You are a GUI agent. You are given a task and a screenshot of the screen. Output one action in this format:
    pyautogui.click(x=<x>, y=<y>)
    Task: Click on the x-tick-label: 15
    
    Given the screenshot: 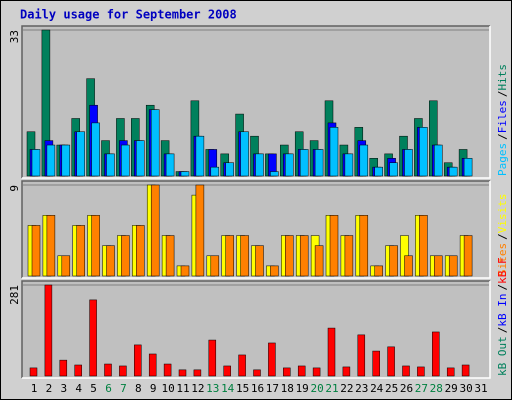 What is the action you would take?
    pyautogui.click(x=242, y=388)
    